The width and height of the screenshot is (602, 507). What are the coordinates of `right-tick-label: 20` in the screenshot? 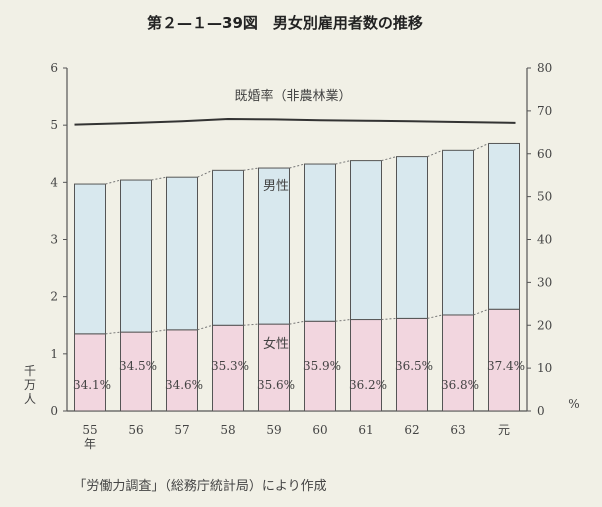 It's located at (544, 325).